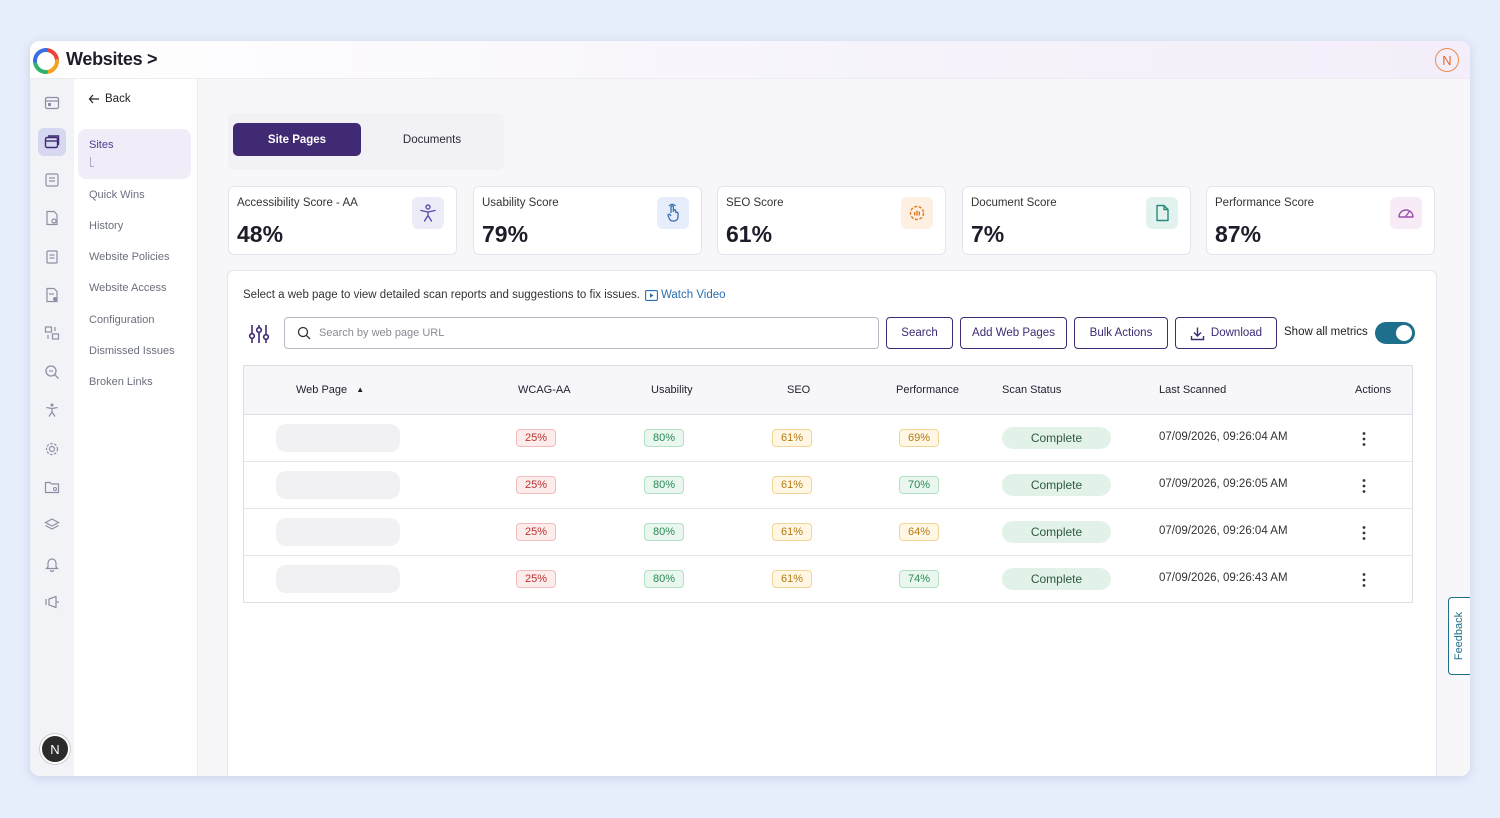 The image size is (1500, 818). What do you see at coordinates (919, 333) in the screenshot?
I see `search-button: Search` at bounding box center [919, 333].